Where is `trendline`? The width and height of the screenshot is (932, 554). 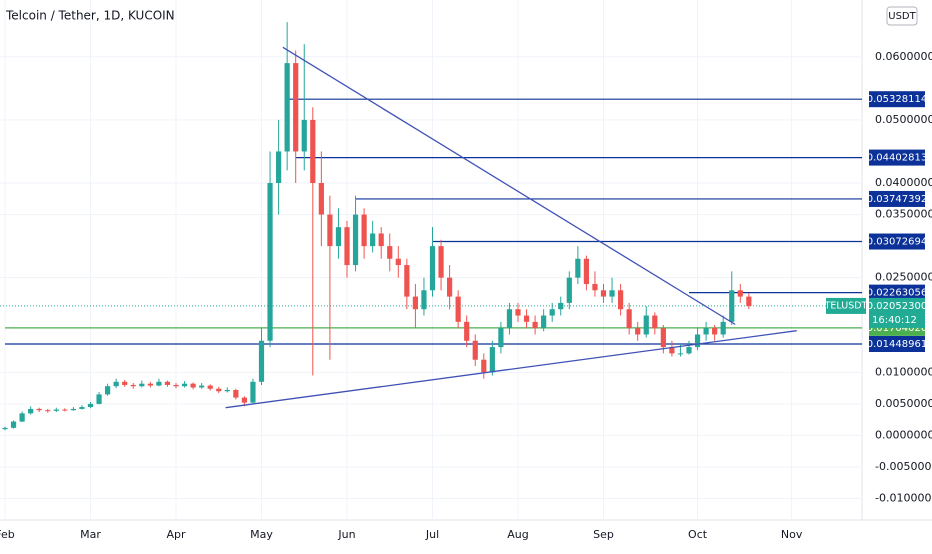 trendline is located at coordinates (511, 369).